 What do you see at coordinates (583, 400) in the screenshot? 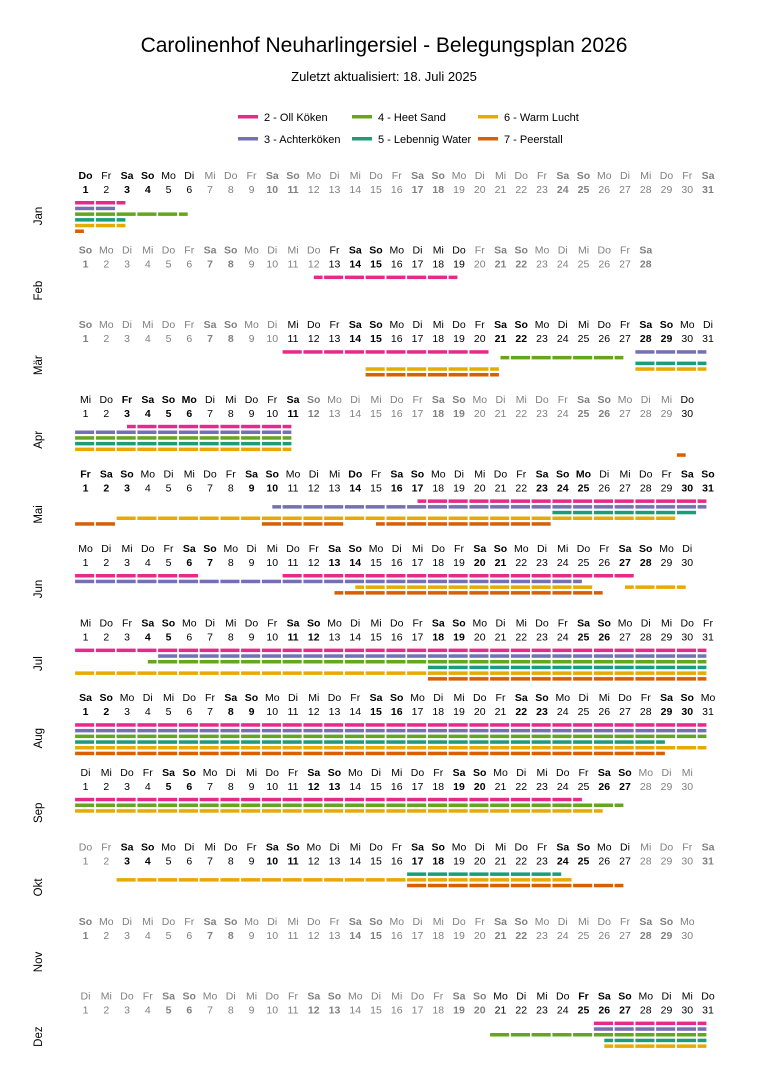
I see `weekday-label: Sa` at bounding box center [583, 400].